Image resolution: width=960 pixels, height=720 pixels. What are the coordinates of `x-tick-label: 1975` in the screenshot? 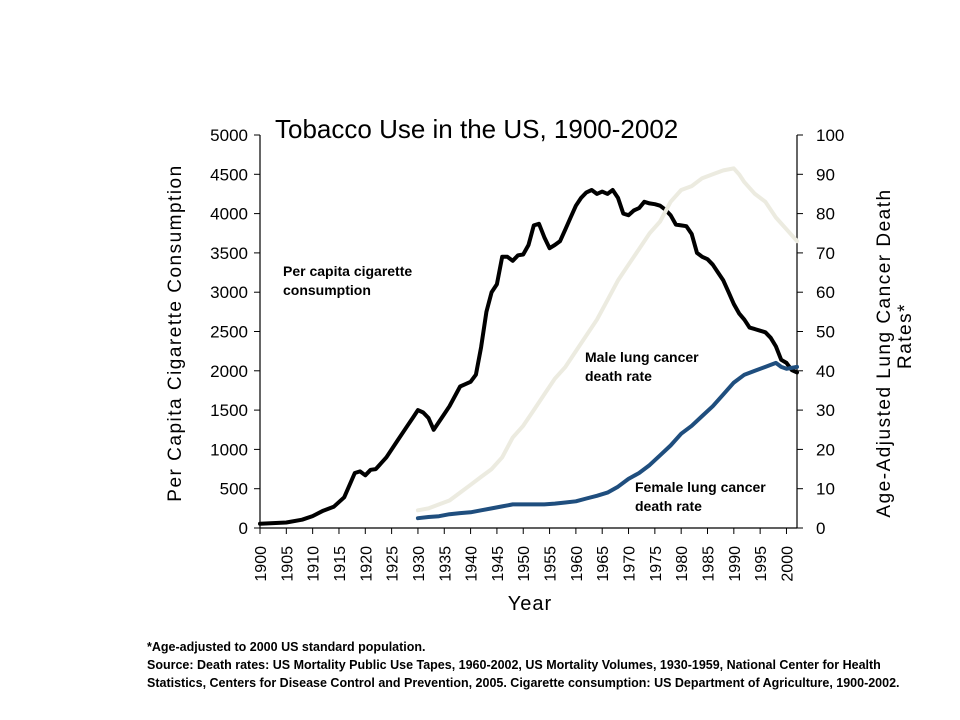 It's located at (656, 564).